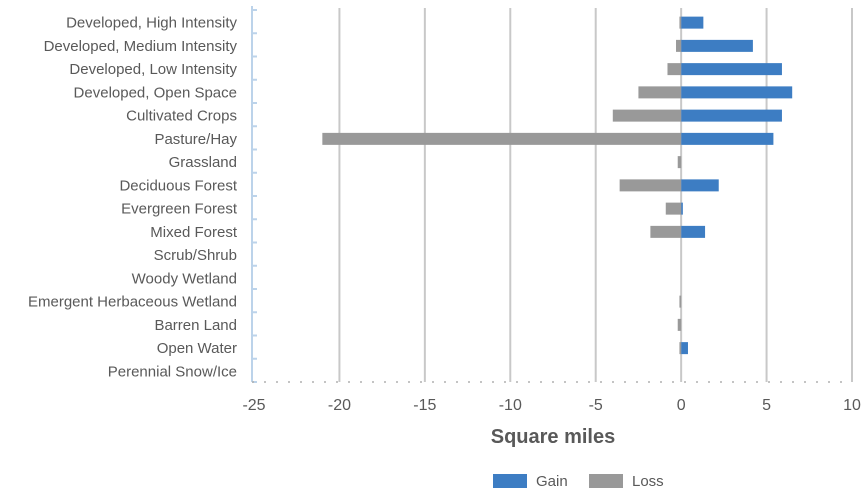 The height and width of the screenshot is (494, 865). What do you see at coordinates (596, 405) in the screenshot?
I see `x-tick-label: -5` at bounding box center [596, 405].